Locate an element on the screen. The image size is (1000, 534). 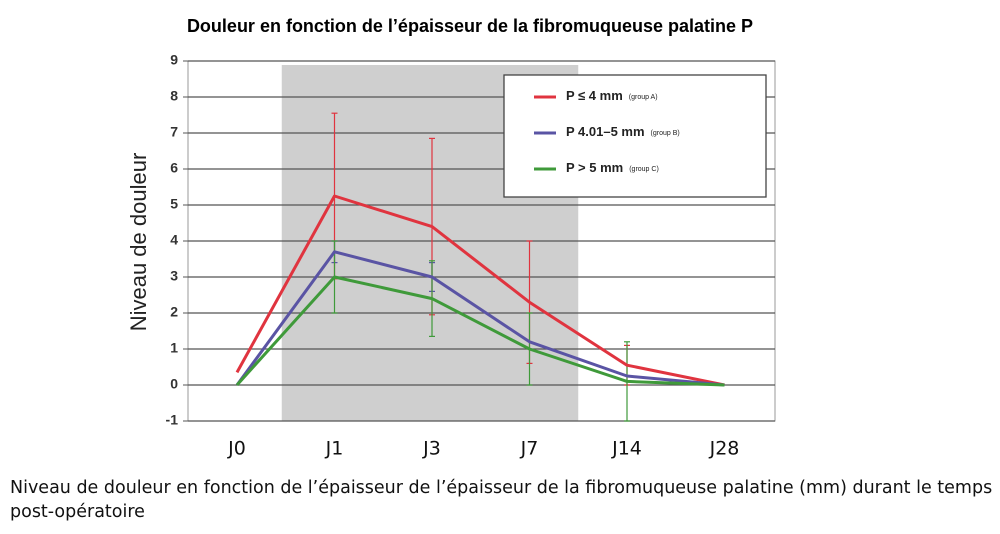
legend-group: (group A) is located at coordinates (643, 97).